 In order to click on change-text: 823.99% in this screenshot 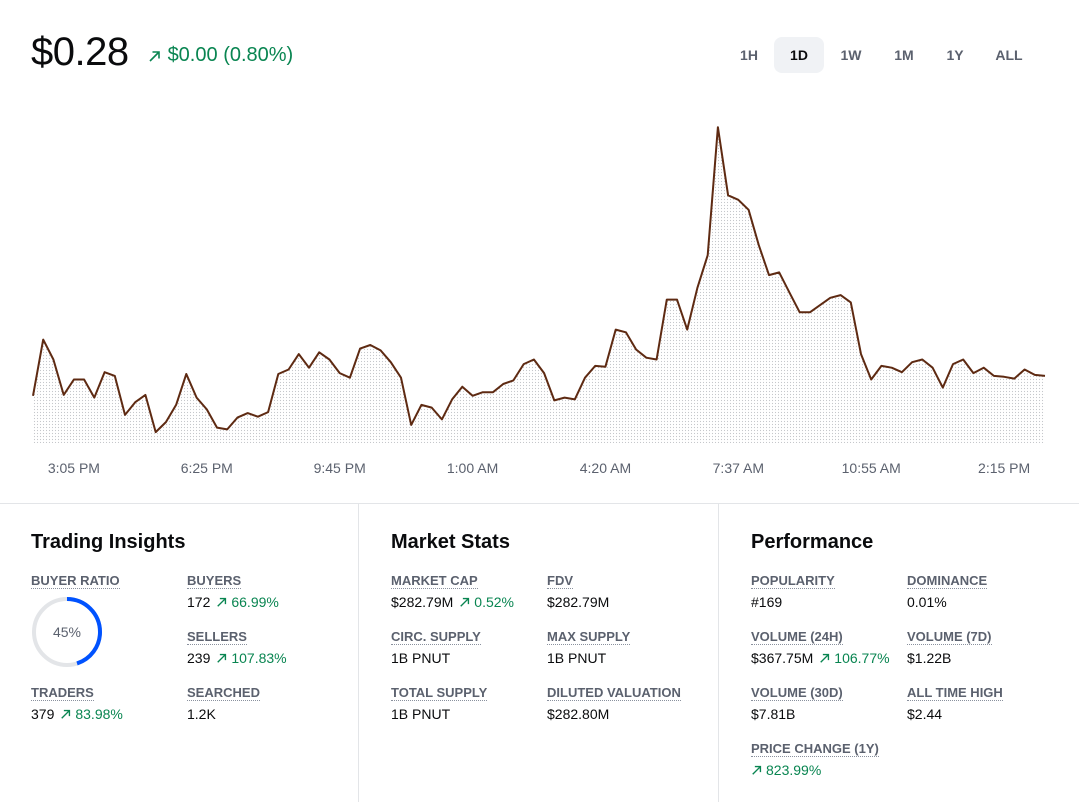, I will do `click(794, 770)`.